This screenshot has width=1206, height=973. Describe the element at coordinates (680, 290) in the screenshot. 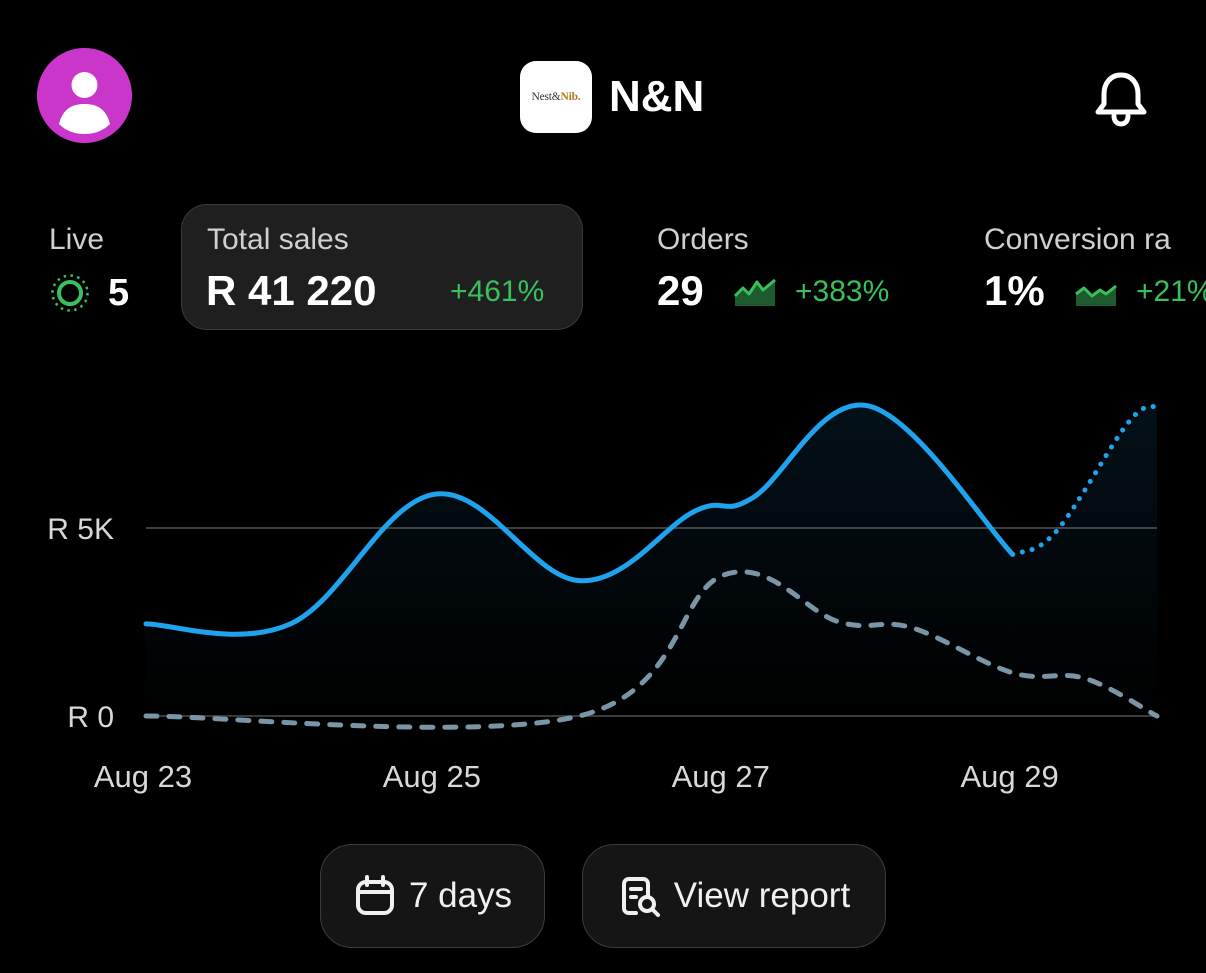

I see `orders-value: 29` at that location.